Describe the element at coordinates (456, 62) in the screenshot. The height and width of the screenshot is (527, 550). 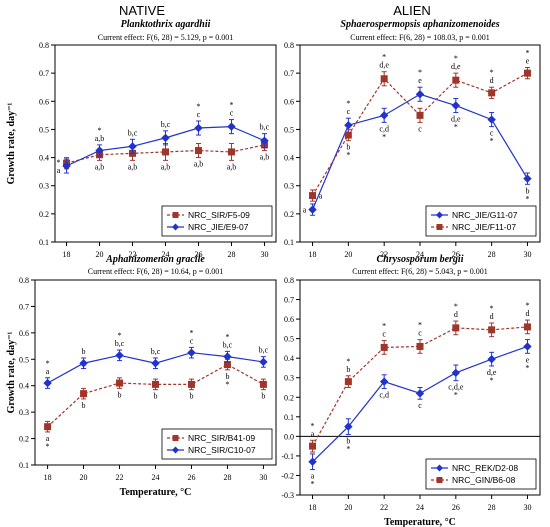
I see `data-label: * d,e` at that location.